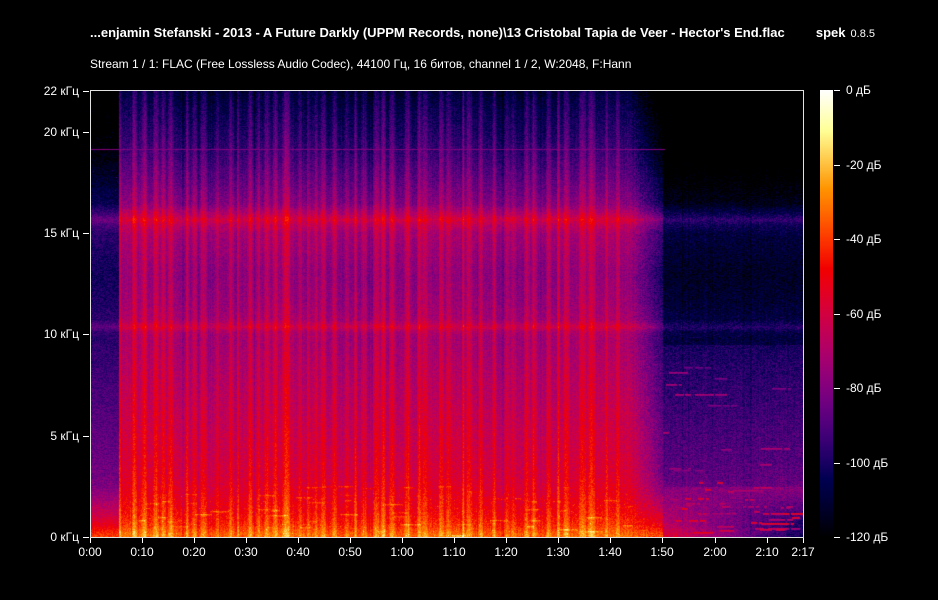 The width and height of the screenshot is (938, 600). Describe the element at coordinates (862, 34) in the screenshot. I see `app-version: 0.8.5` at that location.